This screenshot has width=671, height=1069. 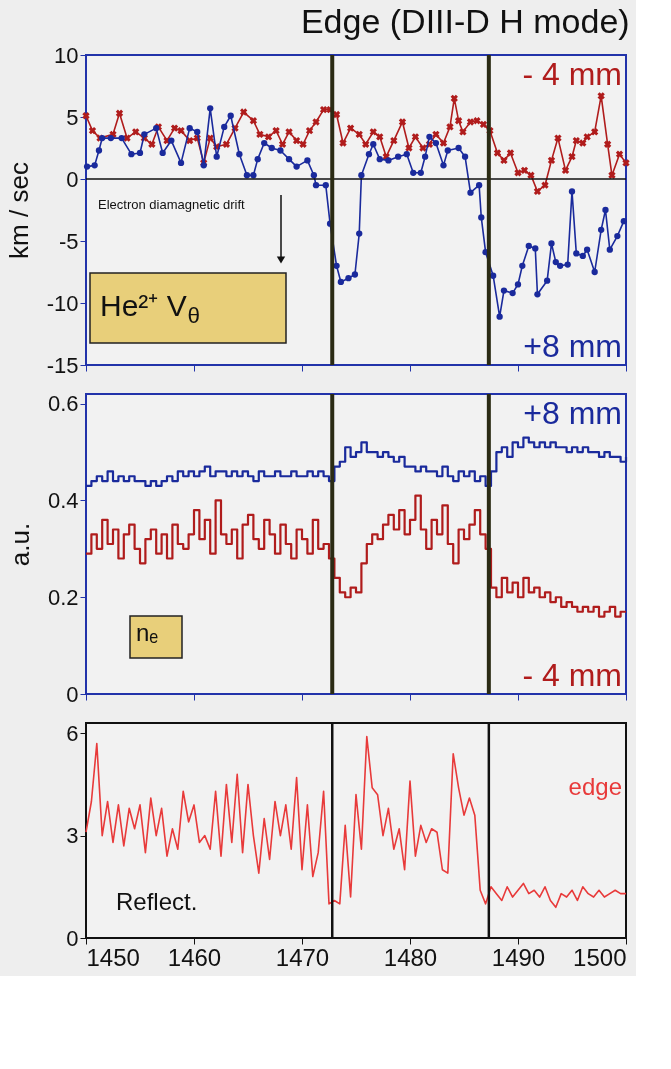 I want to click on annotation: Reflect., so click(x=157, y=901).